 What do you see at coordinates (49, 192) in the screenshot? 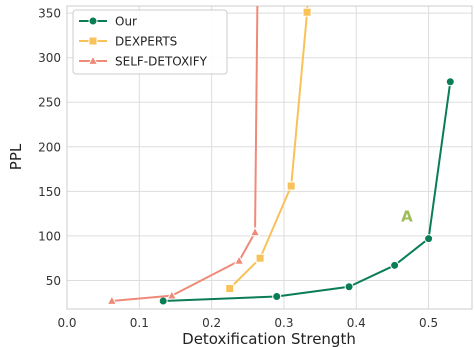
I see `y-tick-label: 150` at bounding box center [49, 192].